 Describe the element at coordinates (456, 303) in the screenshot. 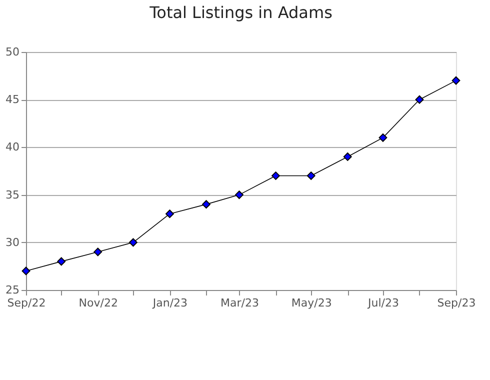

I see `x-tick-label: Sep/23` at that location.